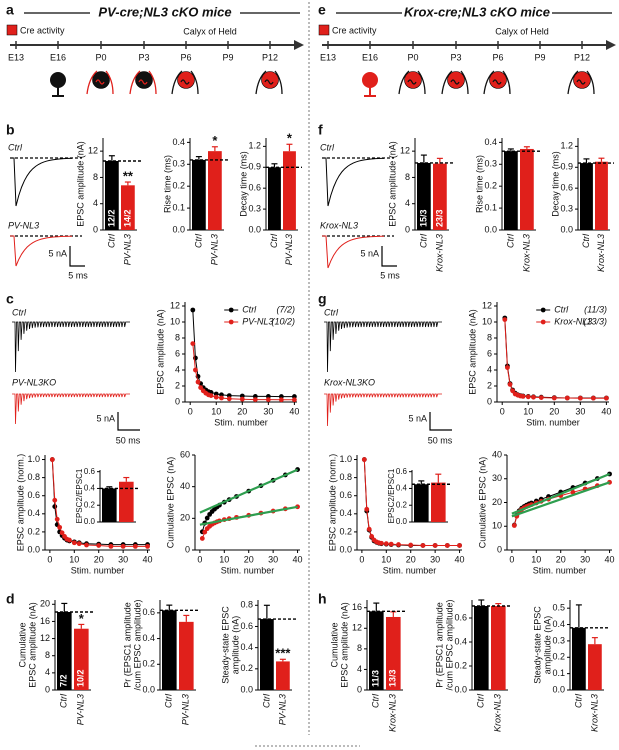 The width and height of the screenshot is (619, 750). I want to click on series-line, so click(555, 359).